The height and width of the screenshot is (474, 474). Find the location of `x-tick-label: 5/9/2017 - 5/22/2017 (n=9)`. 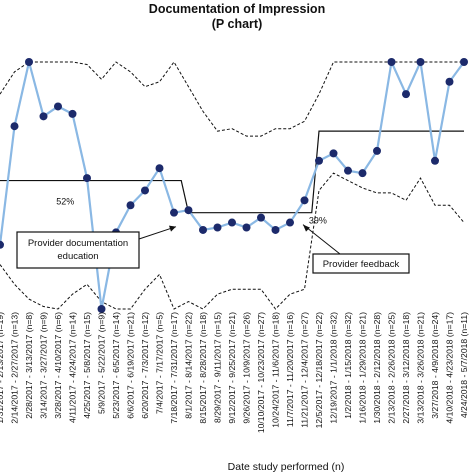

x-tick-label: 5/9/2017 - 5/22/2017 (n=9) is located at coordinates (102, 363).